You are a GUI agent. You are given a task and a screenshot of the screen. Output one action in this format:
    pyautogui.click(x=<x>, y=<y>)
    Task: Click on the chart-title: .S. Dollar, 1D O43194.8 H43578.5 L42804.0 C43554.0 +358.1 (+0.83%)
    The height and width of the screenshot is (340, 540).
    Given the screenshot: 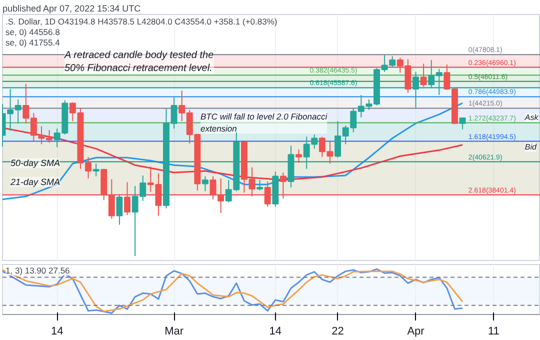 What is the action you would take?
    pyautogui.click(x=142, y=21)
    